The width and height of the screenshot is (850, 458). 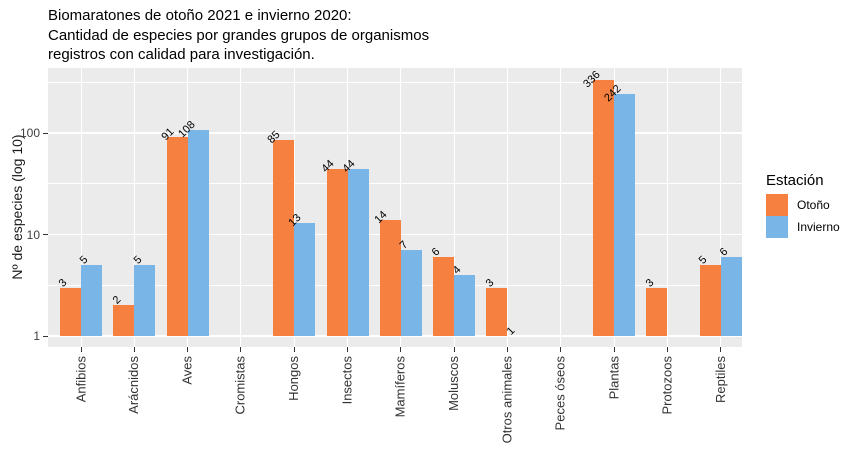 What do you see at coordinates (305, 279) in the screenshot?
I see `bar-invierno-hongos` at bounding box center [305, 279].